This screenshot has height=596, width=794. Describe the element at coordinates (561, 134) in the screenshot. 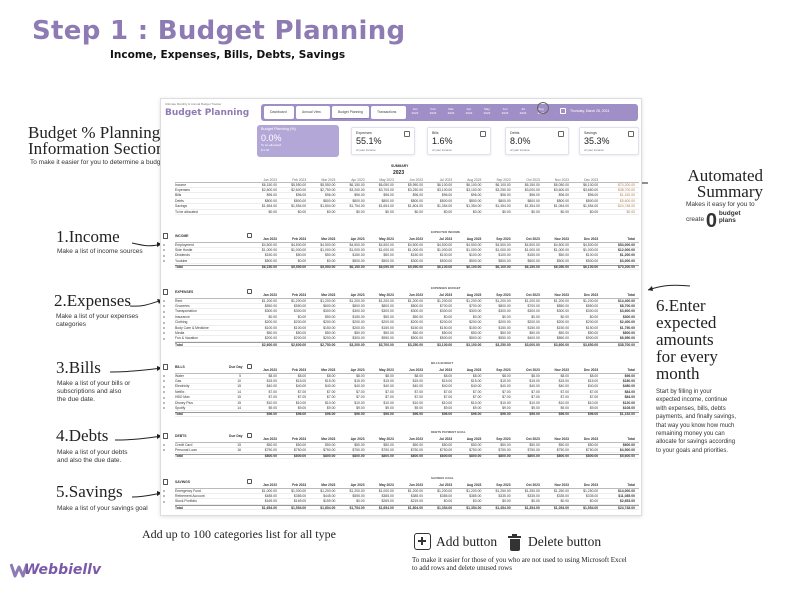

I see `debt-icon` at that location.